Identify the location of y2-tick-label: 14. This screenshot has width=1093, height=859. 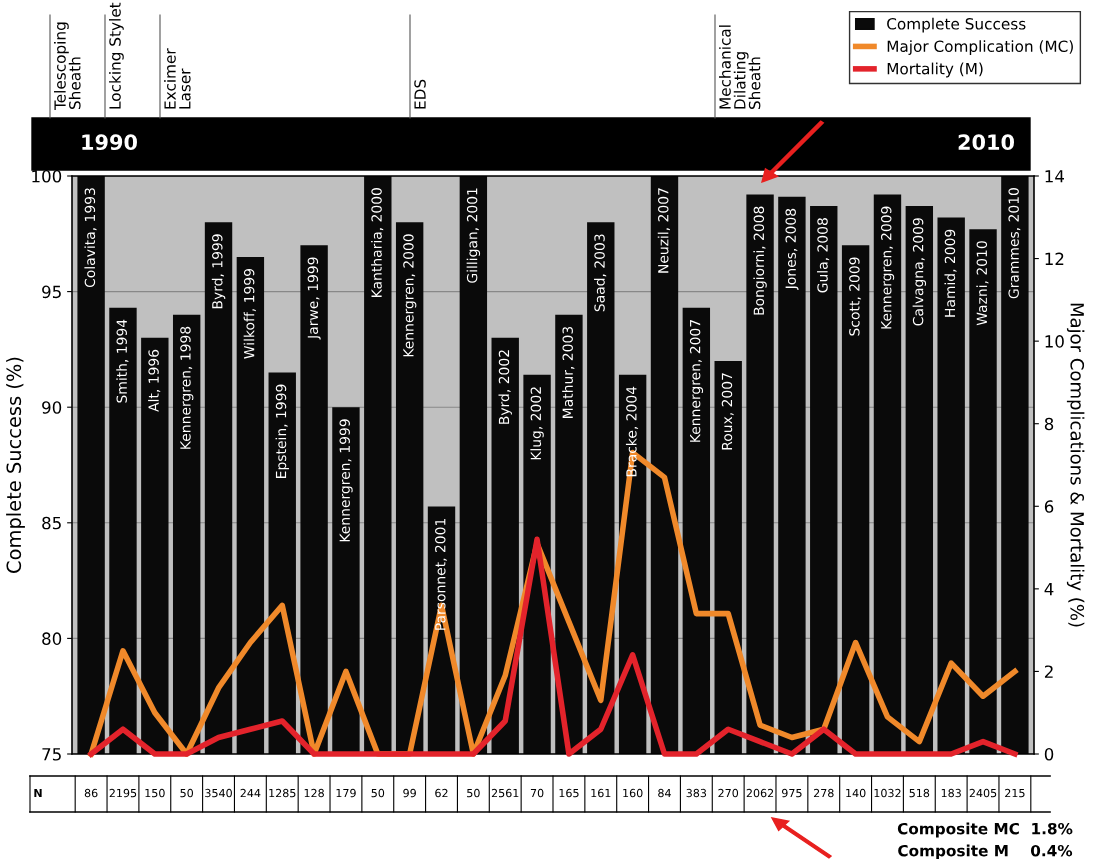
(1054, 176).